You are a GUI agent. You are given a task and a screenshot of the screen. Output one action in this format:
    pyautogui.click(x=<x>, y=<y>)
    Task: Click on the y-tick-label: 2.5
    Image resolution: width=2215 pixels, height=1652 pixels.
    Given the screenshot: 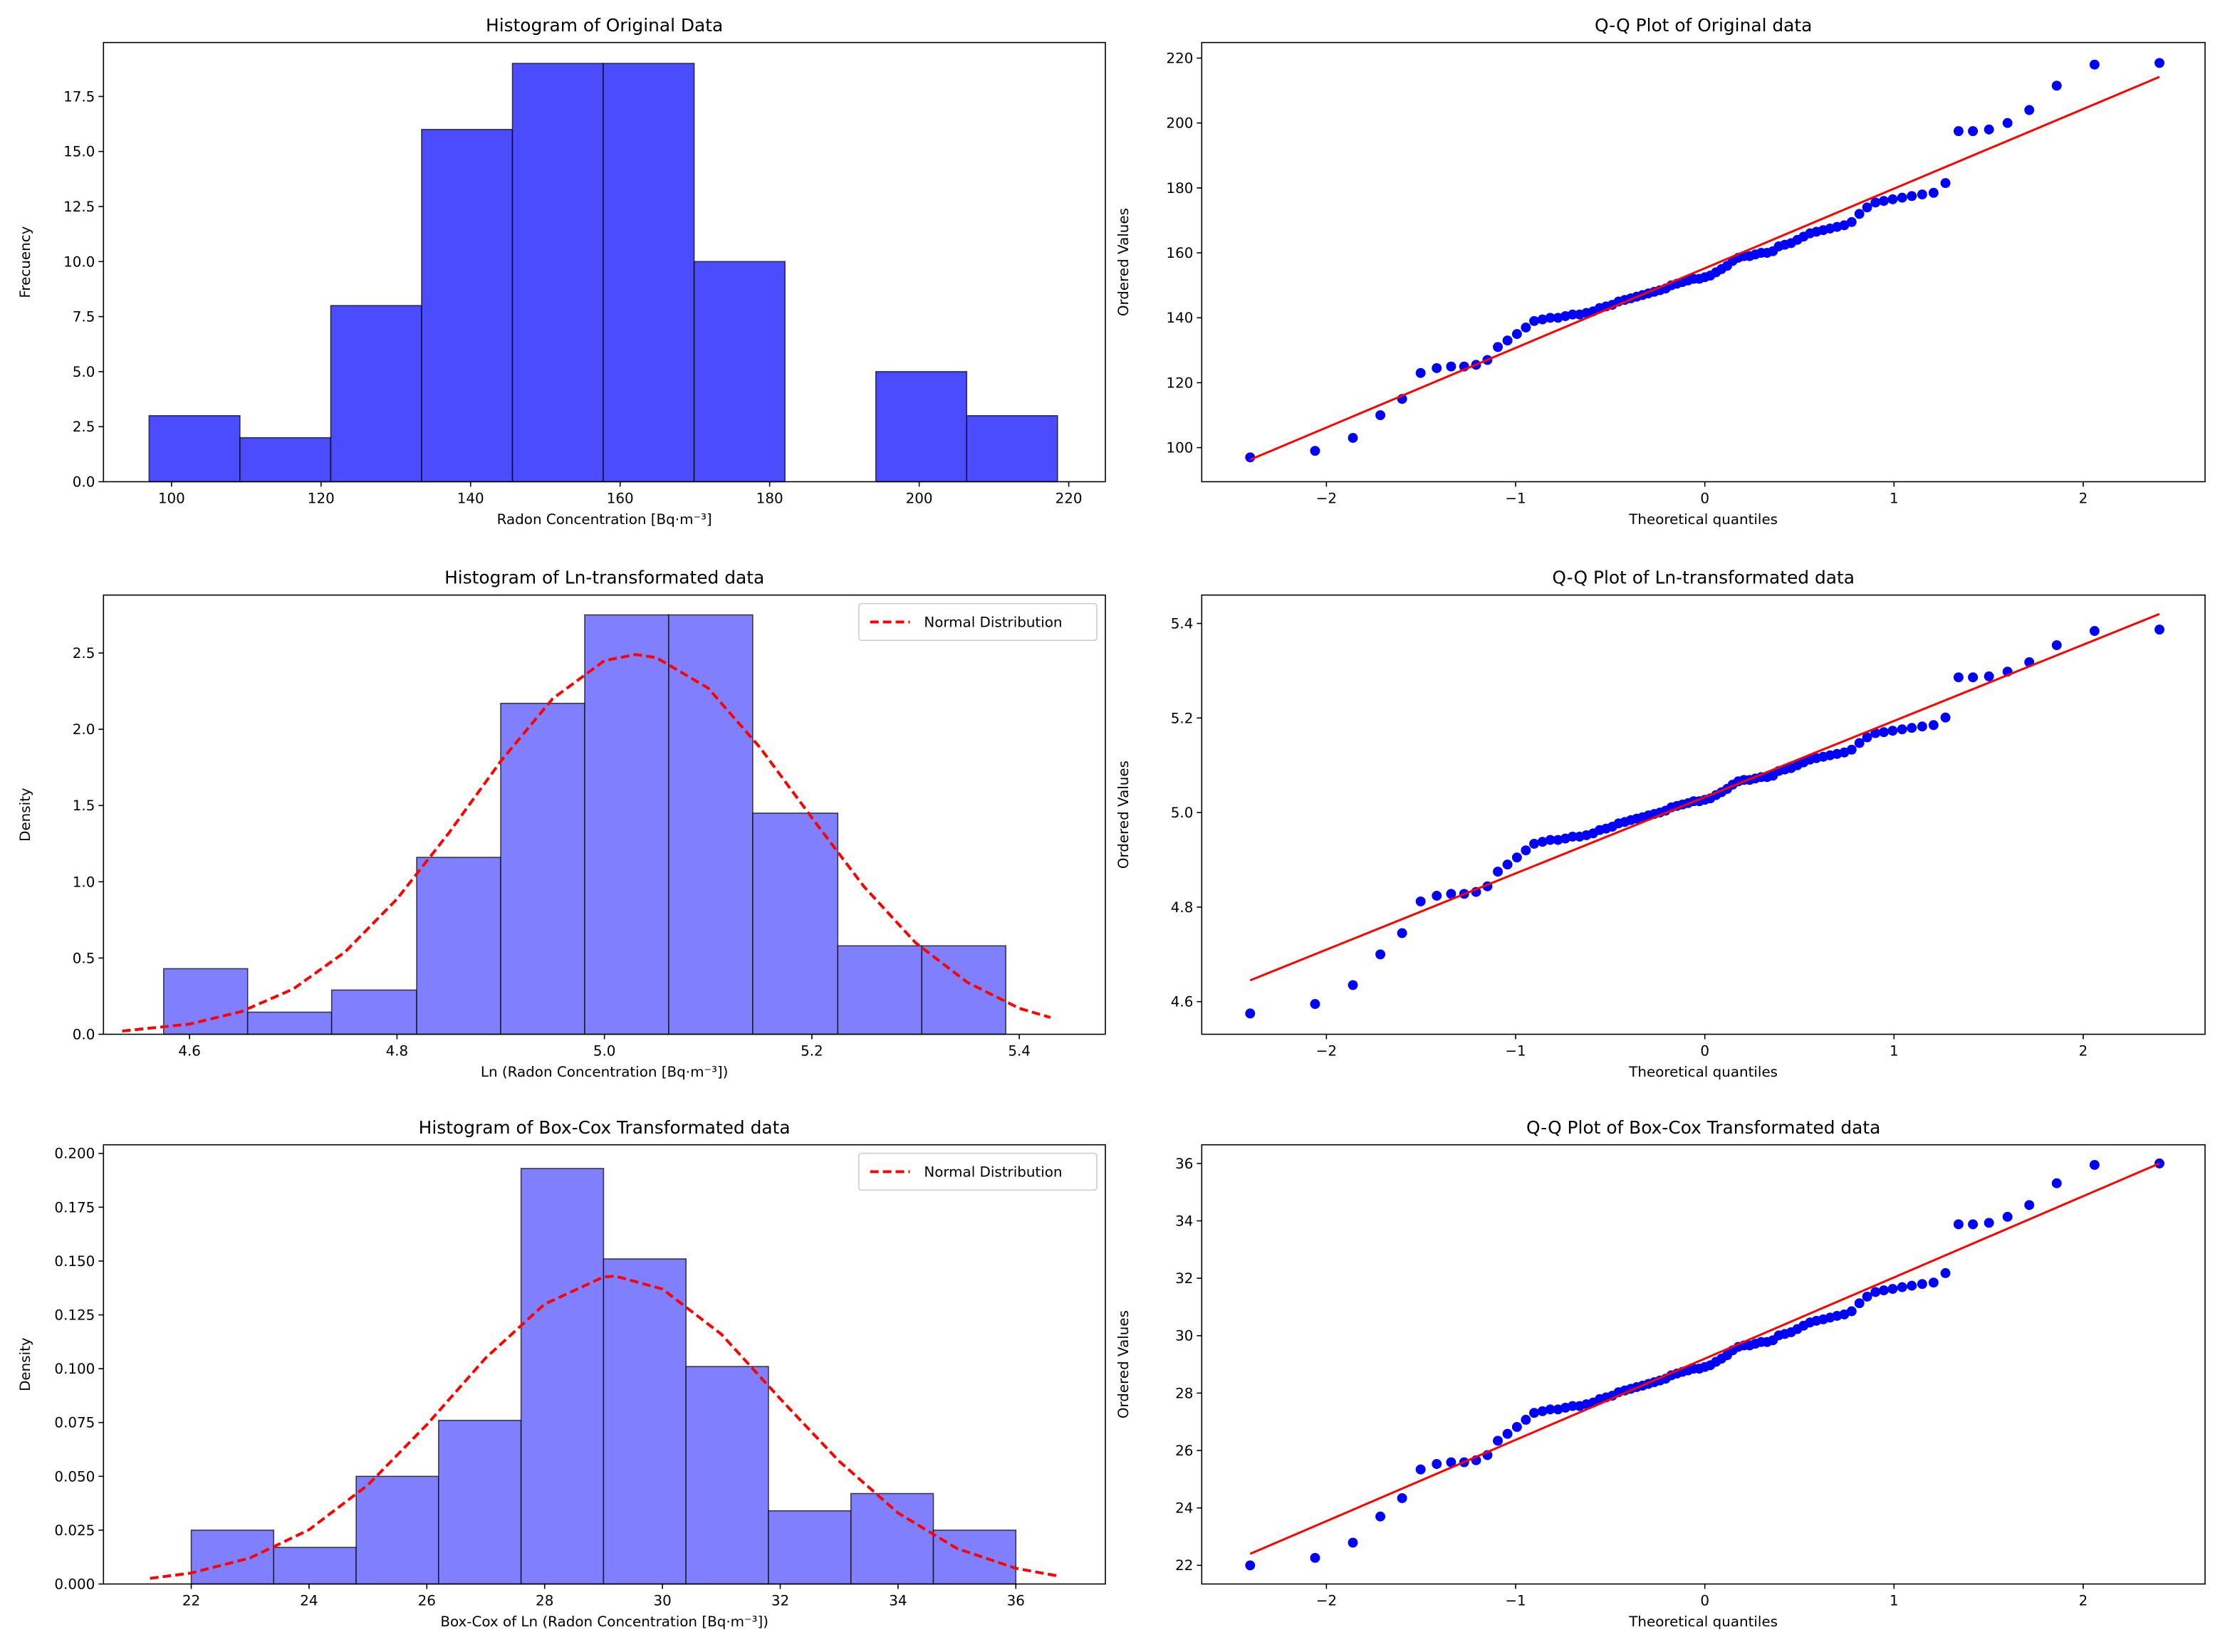 What is the action you would take?
    pyautogui.click(x=84, y=427)
    